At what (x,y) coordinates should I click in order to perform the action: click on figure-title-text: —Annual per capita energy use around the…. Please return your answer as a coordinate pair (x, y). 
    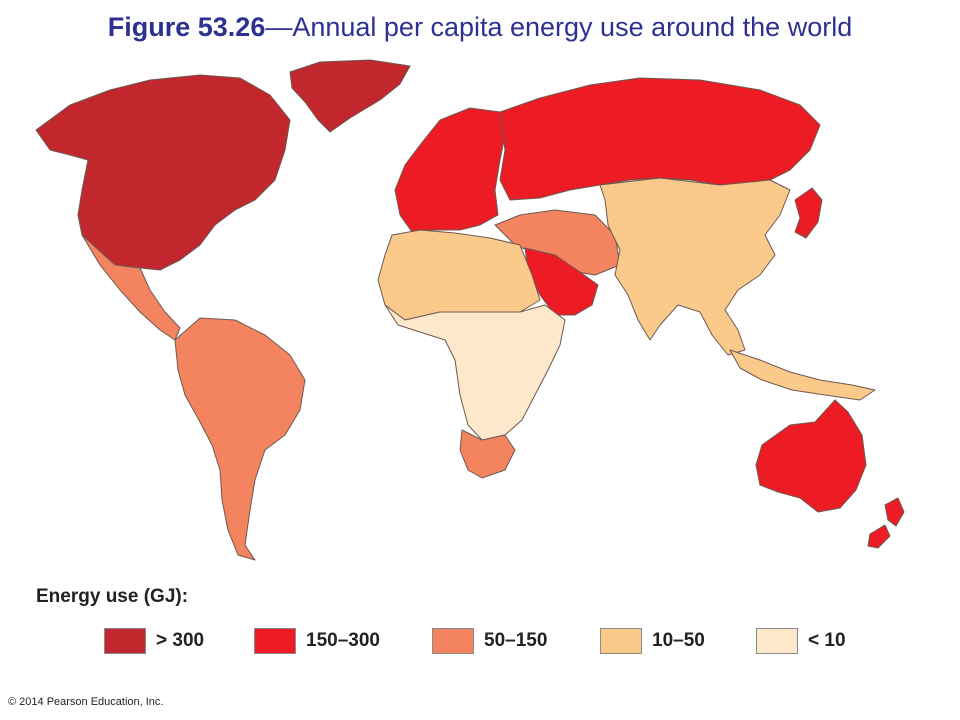
    Looking at the image, I should click on (559, 27).